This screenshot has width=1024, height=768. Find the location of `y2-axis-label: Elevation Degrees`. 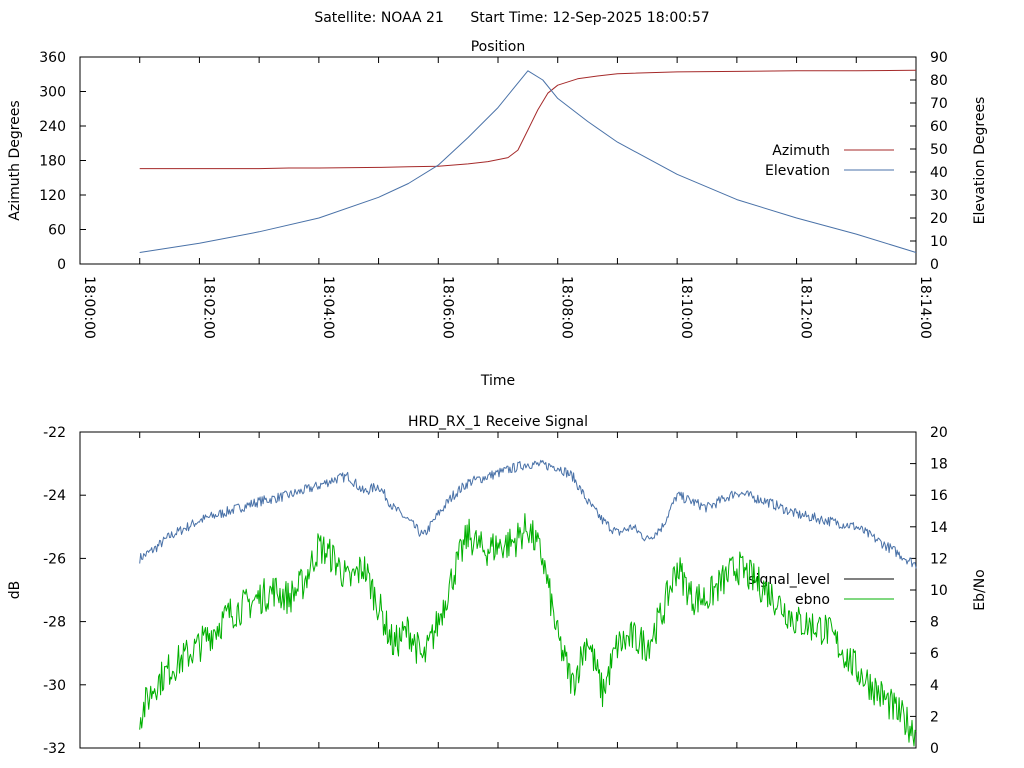

y2-axis-label: Elevation Degrees is located at coordinates (980, 161).